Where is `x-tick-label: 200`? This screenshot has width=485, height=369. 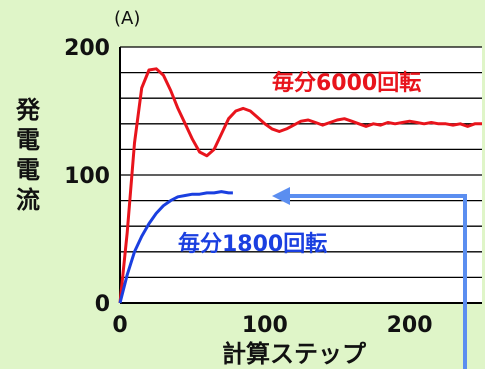 x-tick-label: 200 is located at coordinates (410, 325).